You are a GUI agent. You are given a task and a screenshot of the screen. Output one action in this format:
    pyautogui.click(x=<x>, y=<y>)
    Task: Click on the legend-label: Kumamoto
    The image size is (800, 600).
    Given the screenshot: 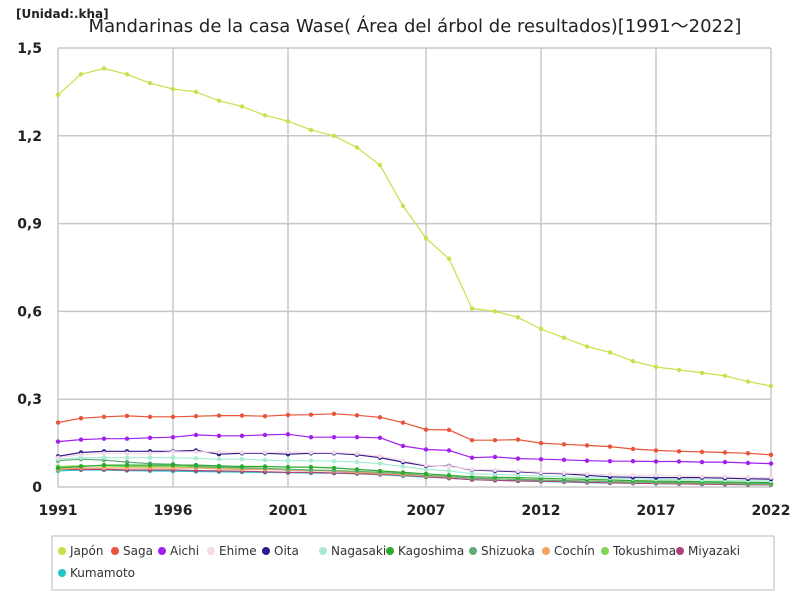 What is the action you would take?
    pyautogui.click(x=102, y=573)
    